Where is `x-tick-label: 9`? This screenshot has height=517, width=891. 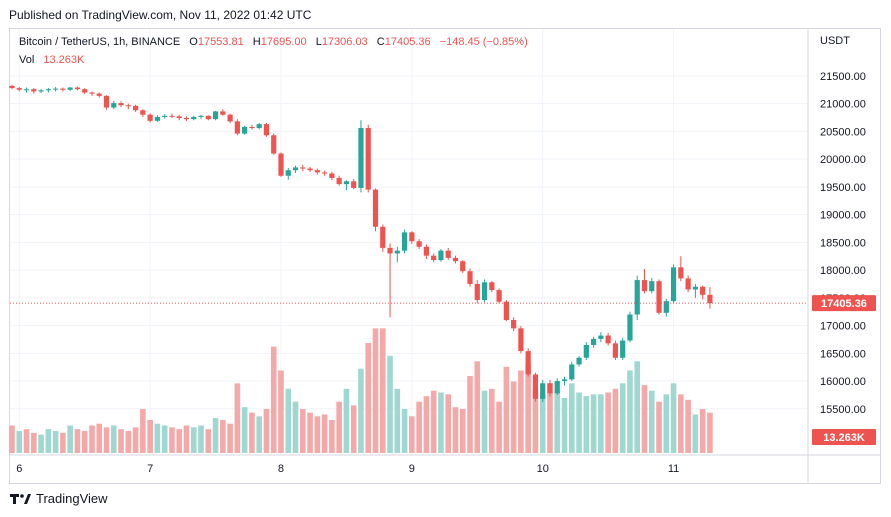
x-tick-label: 9 is located at coordinates (412, 469).